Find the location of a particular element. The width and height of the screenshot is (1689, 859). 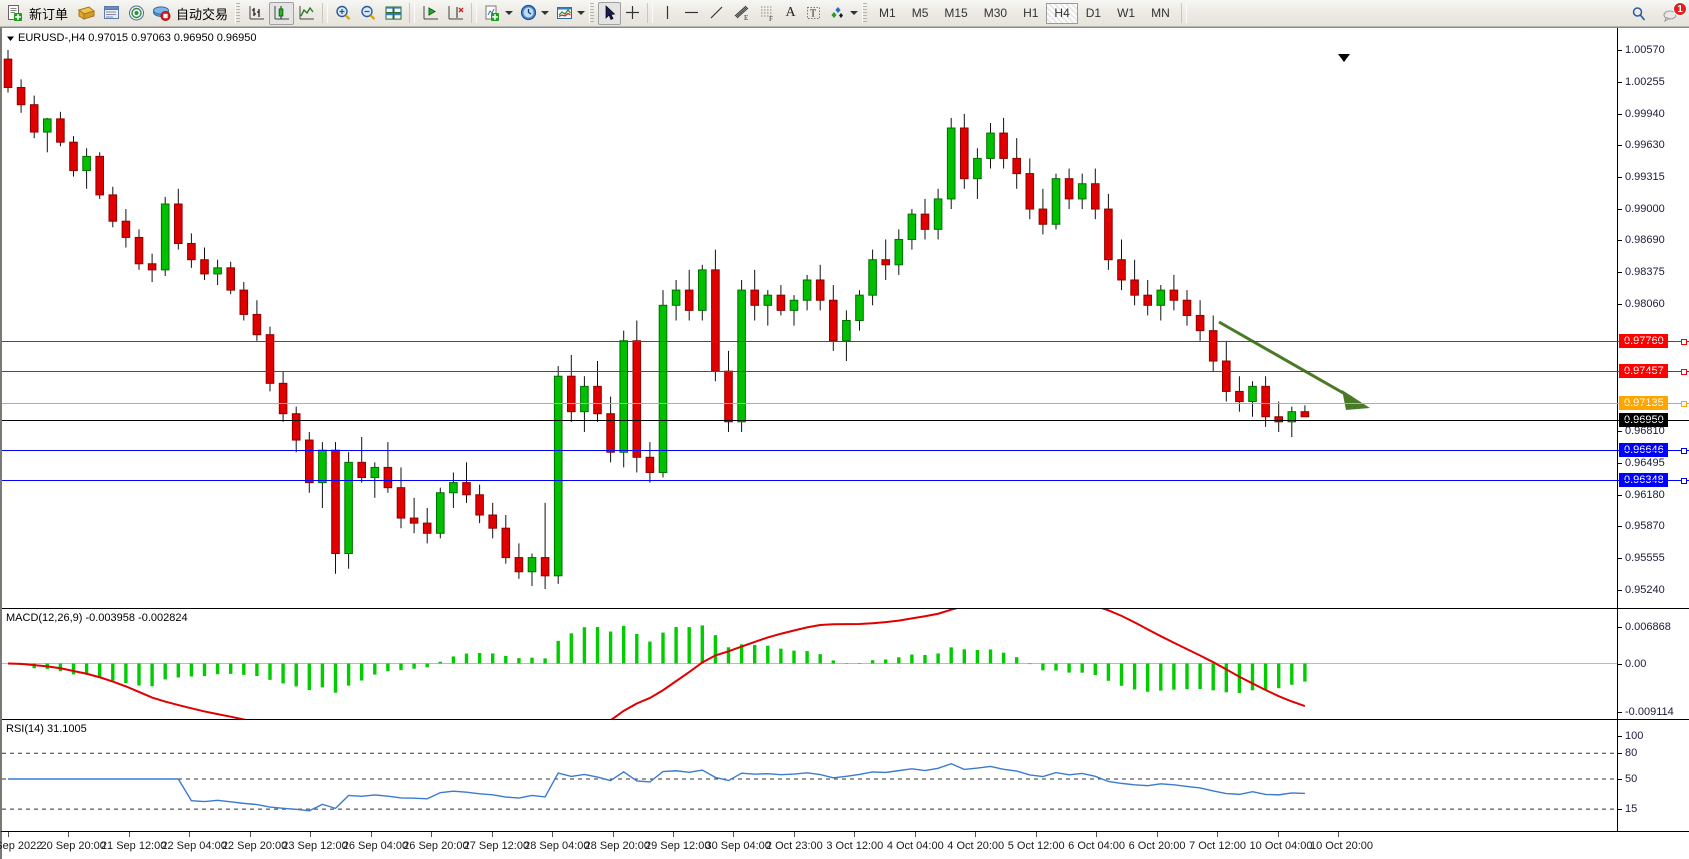

new-order-button: 新订单 is located at coordinates (38, 13).